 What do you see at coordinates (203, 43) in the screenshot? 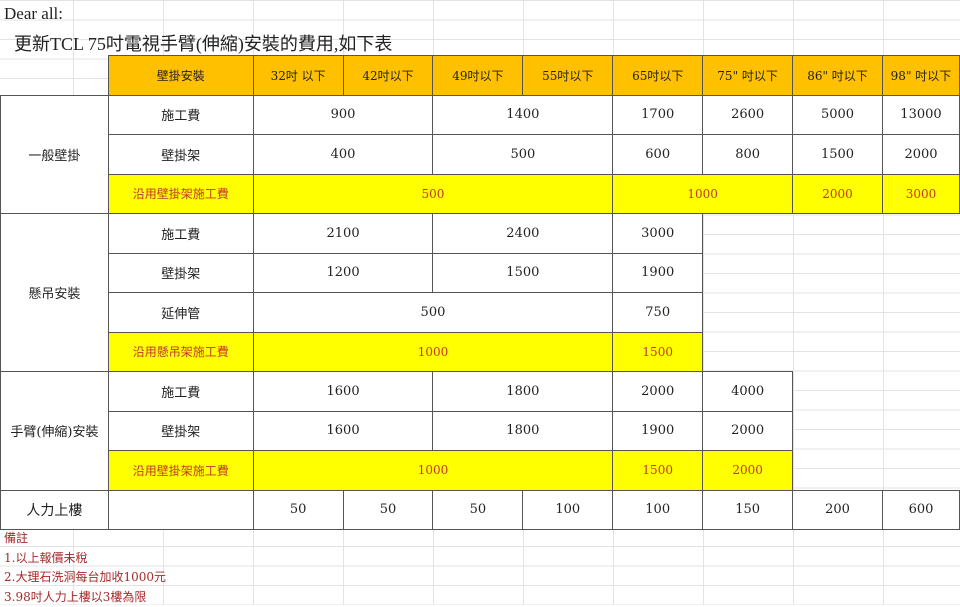
I see `subject-text: 更新TCL 75吋電視手臂(伸縮)安裝的費用,如下表` at bounding box center [203, 43].